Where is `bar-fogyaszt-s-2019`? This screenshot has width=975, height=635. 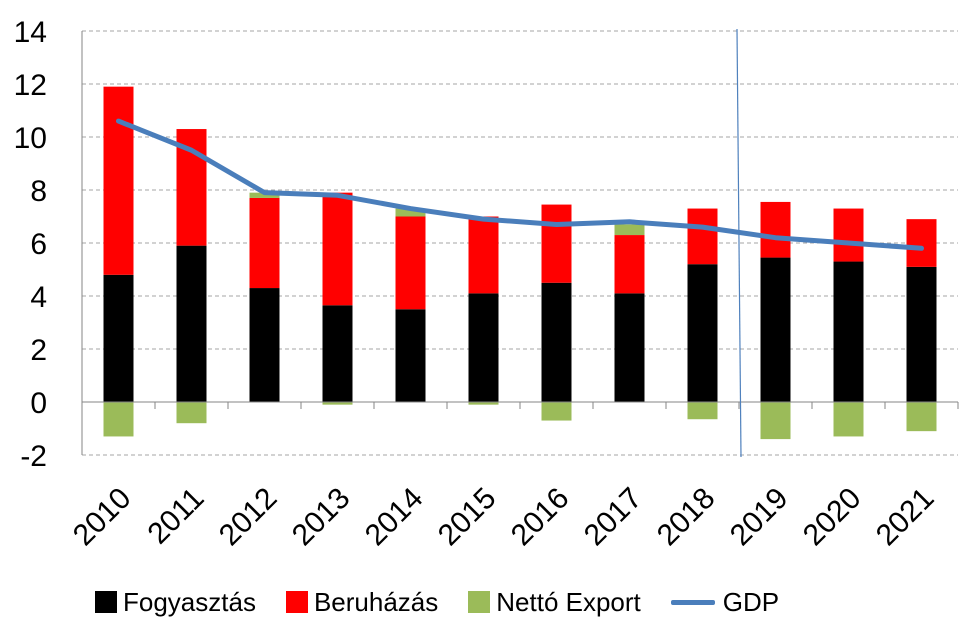
bar-fogyaszt-s-2019 is located at coordinates (775, 329).